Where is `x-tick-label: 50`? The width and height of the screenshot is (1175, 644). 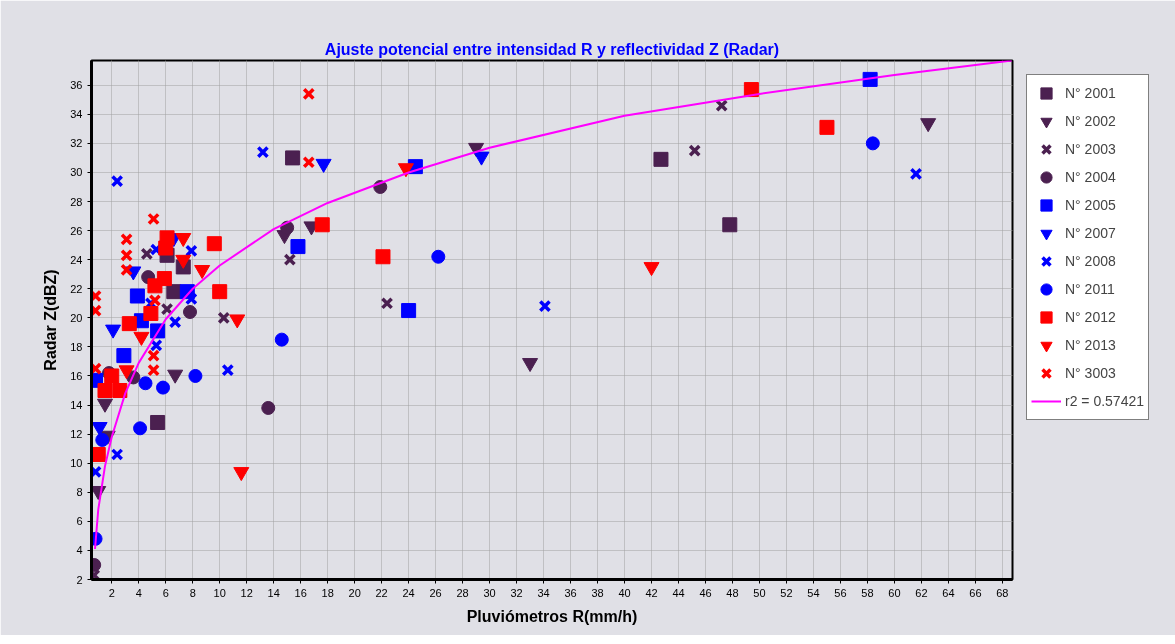
x-tick-label: 50 is located at coordinates (759, 592).